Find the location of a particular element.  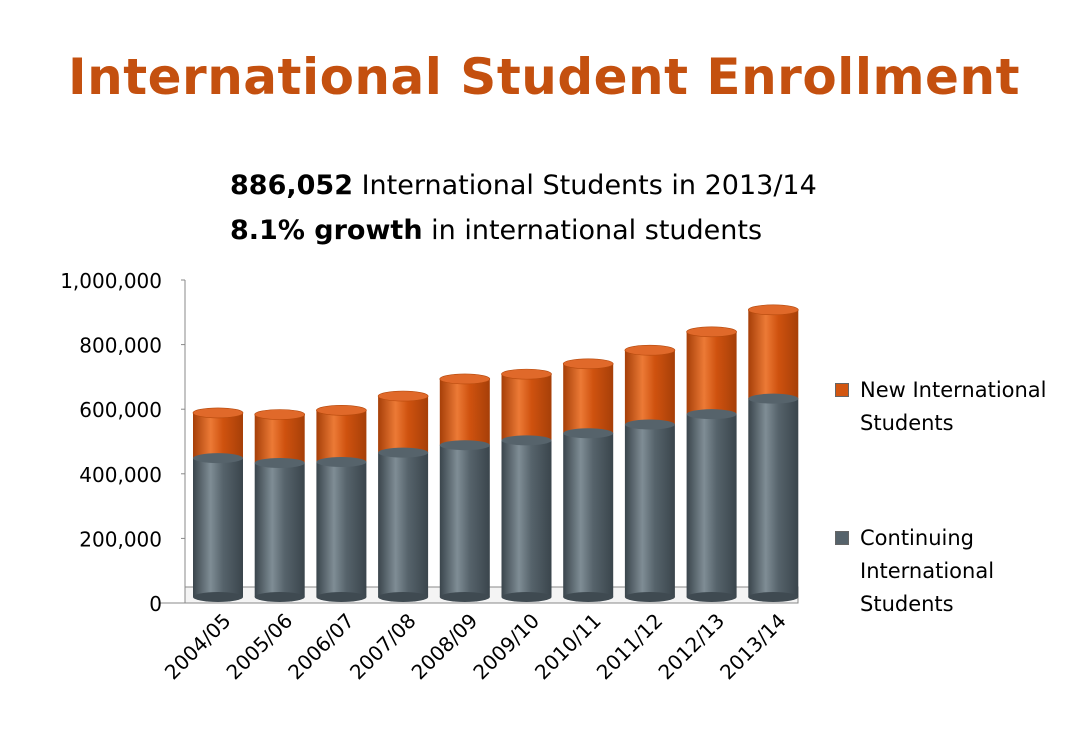

x-tick-label: 2008/09 is located at coordinates (445, 647).